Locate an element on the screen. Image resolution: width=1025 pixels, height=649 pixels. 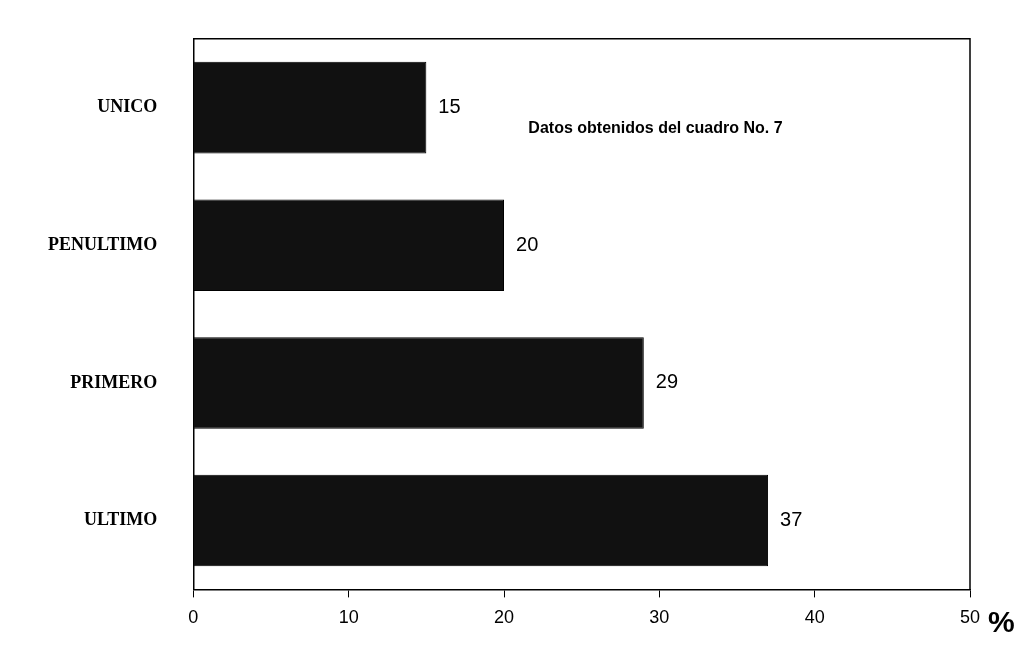
data-label: 20 is located at coordinates (527, 243).